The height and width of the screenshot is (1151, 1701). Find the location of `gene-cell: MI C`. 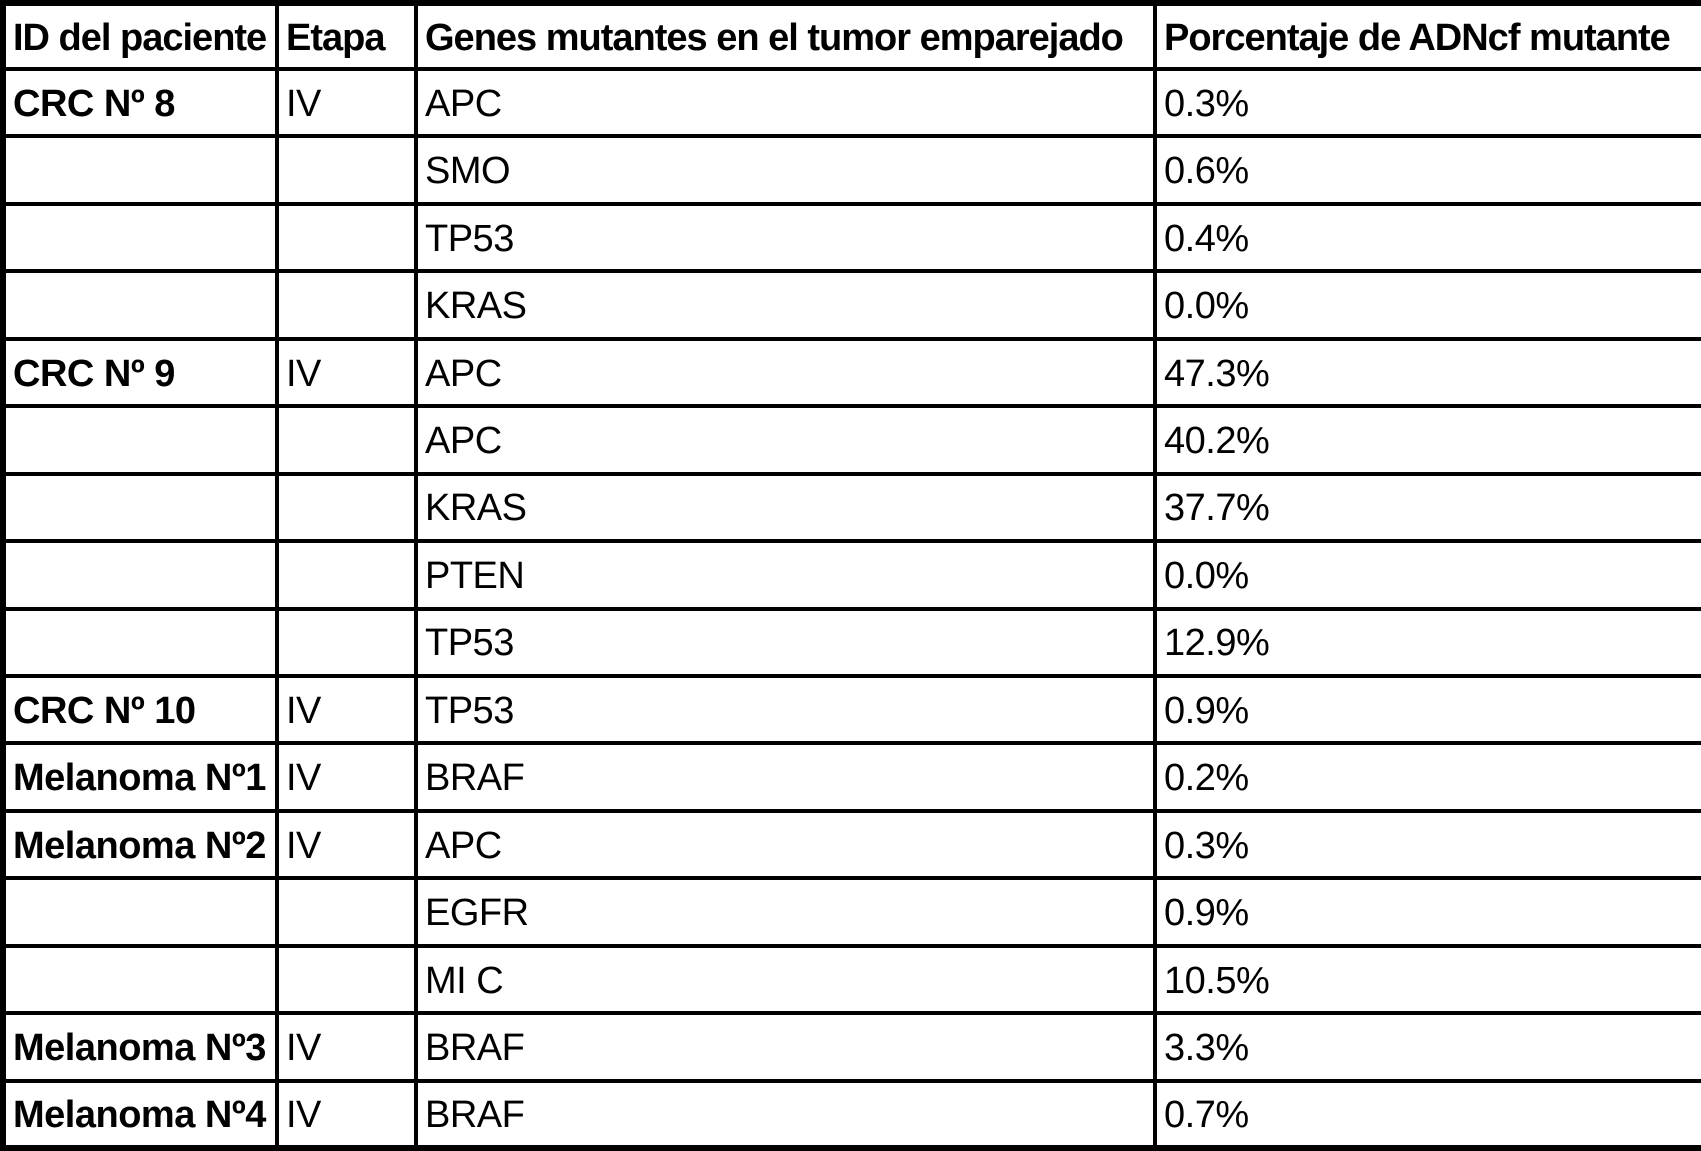

gene-cell: MI C is located at coordinates (785, 979).